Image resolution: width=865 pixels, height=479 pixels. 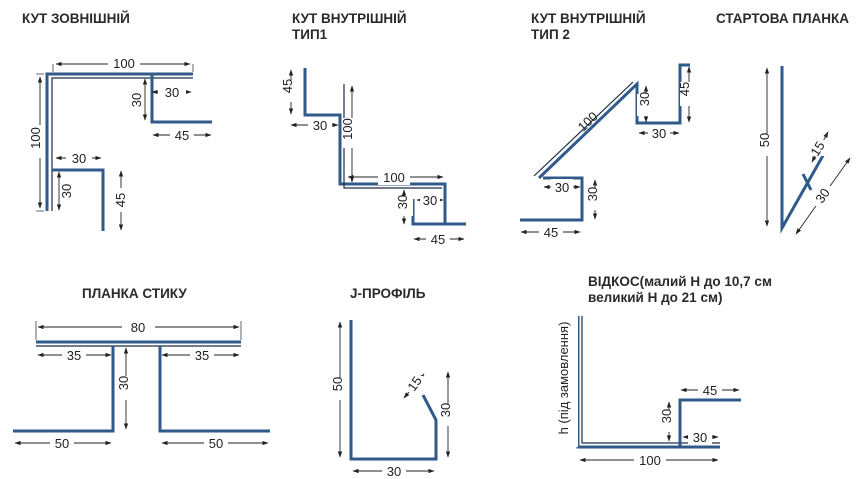 I want to click on dim-45-step: 45, so click(x=182, y=135).